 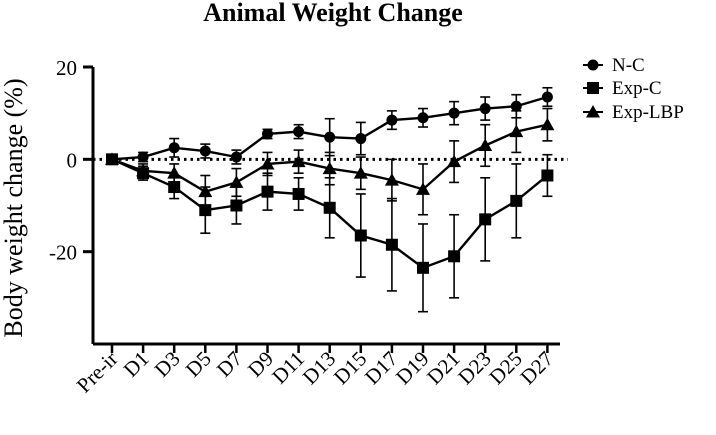 What do you see at coordinates (66, 68) in the screenshot?
I see `y-tick-label: 20` at bounding box center [66, 68].